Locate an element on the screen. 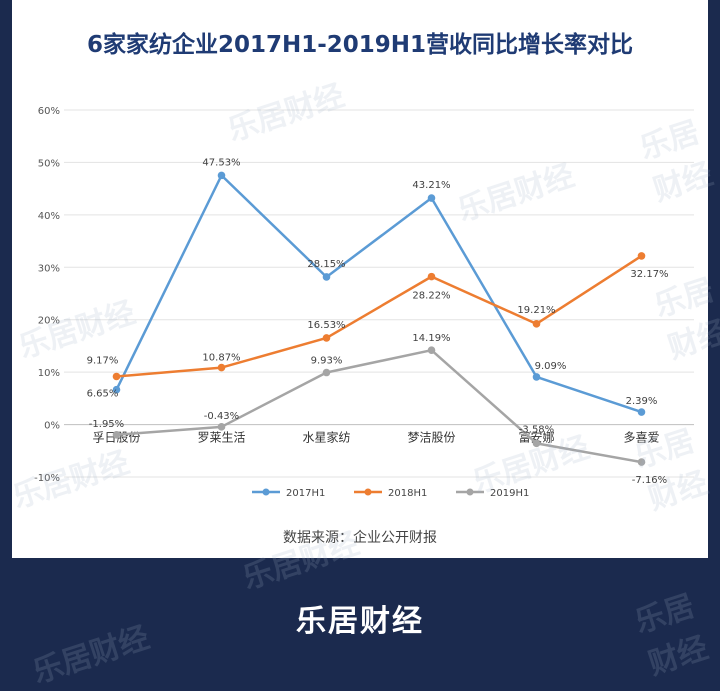  data-label: 43.21% is located at coordinates (431, 185).